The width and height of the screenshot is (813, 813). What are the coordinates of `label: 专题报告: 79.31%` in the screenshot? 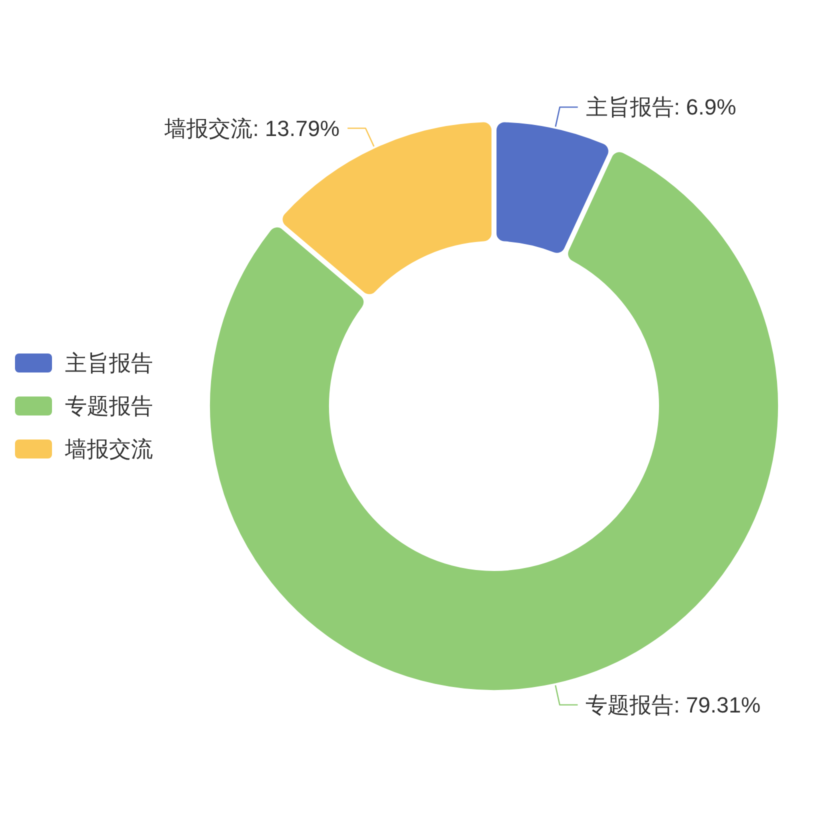 It's located at (673, 705).